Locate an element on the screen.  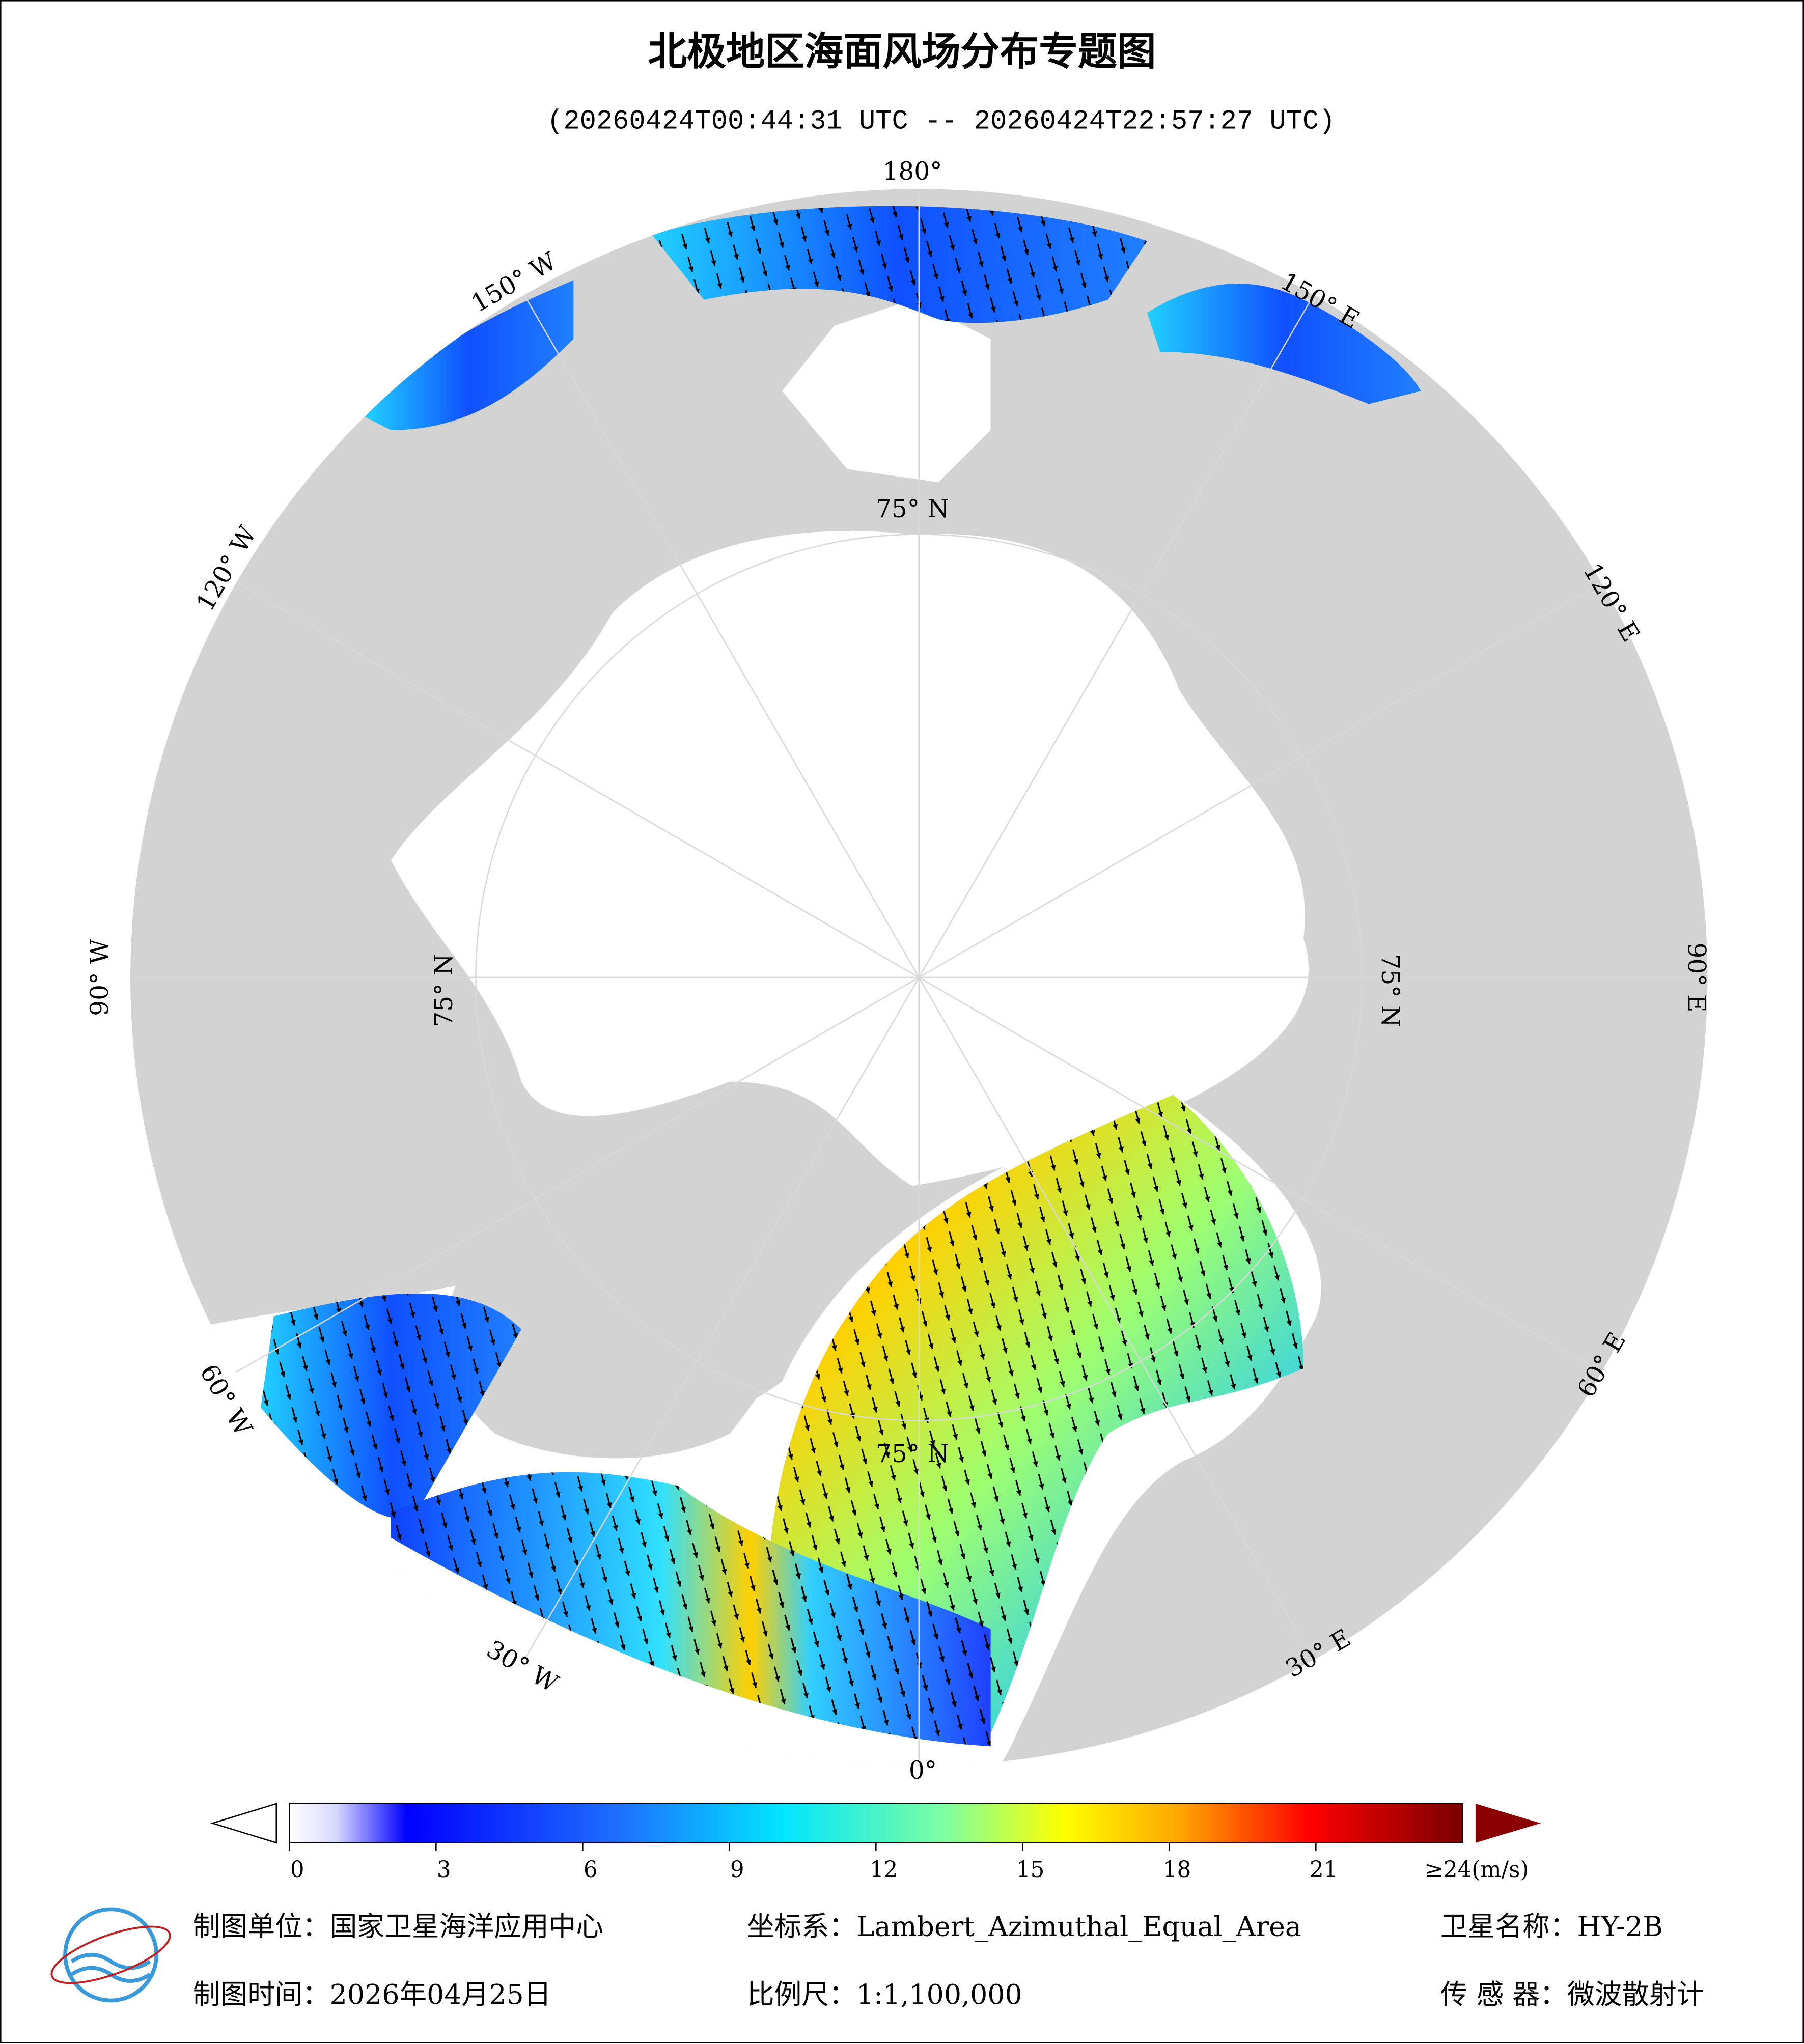
colorbar: ≥24(m/s) 0 3 6 9 12 15 18 21 is located at coordinates (875, 1843).